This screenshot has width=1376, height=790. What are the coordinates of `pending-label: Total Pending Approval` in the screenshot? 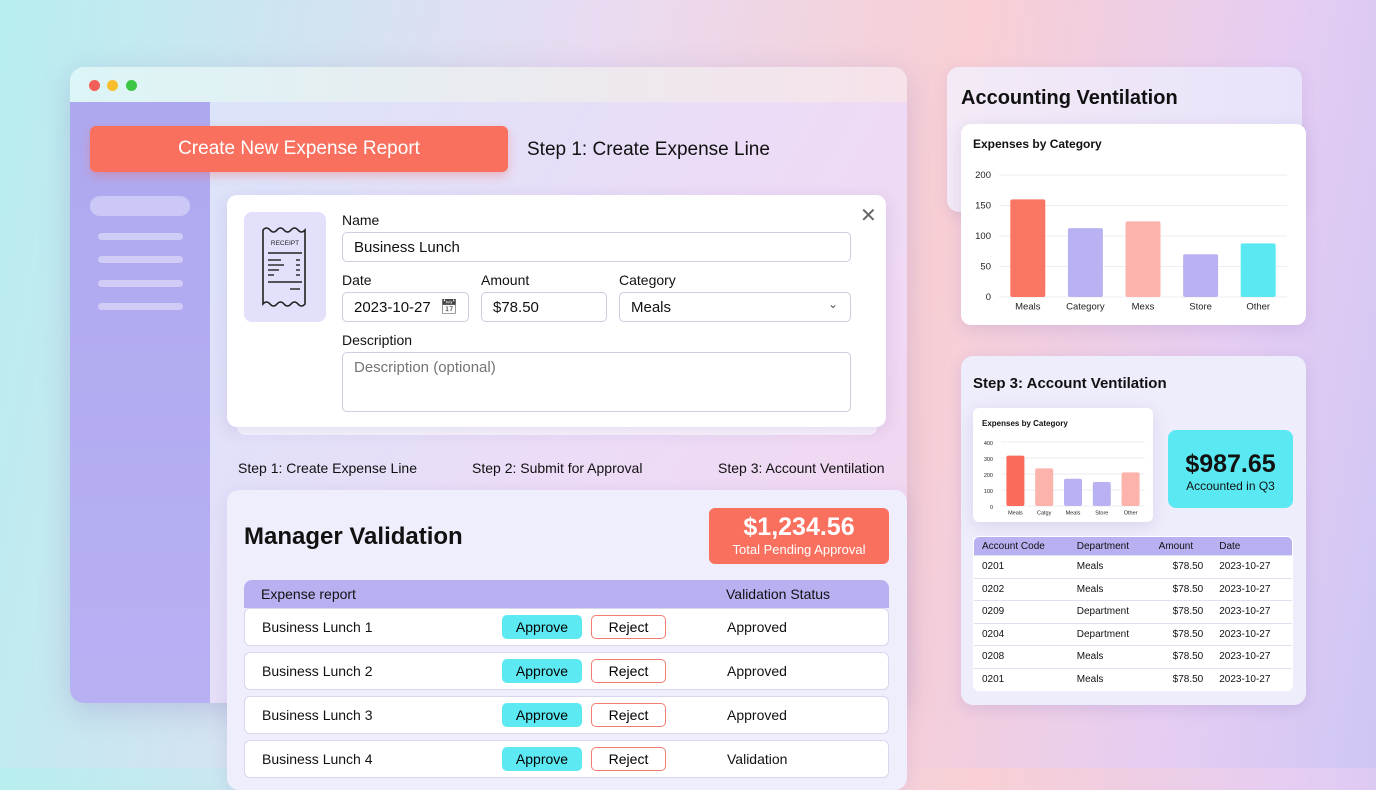 It's located at (799, 549).